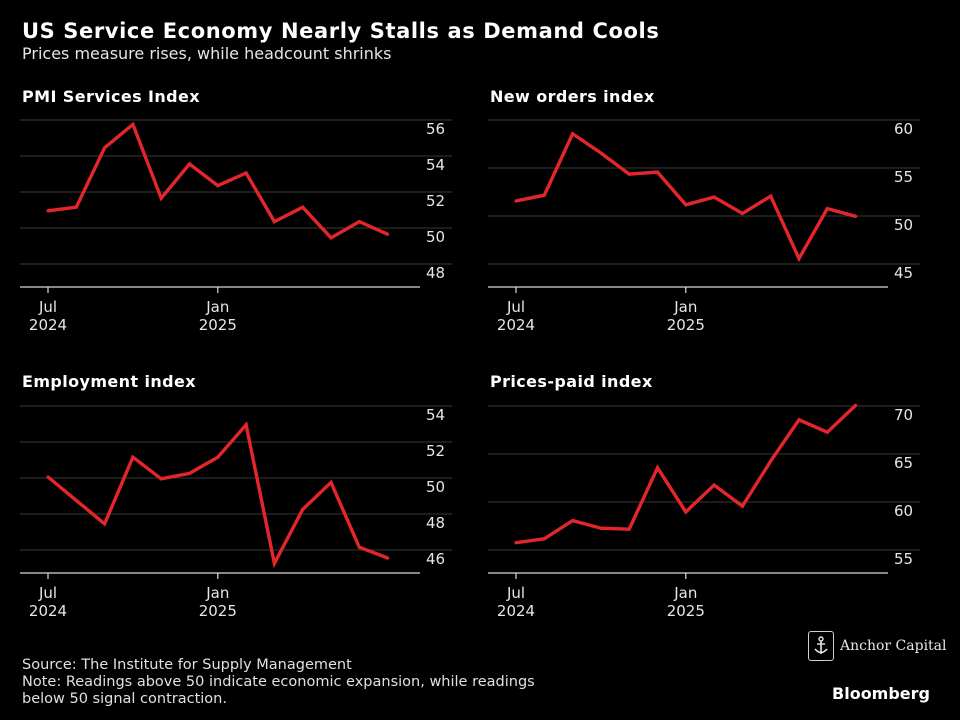  Describe the element at coordinates (111, 96) in the screenshot. I see `panel-title-pmi: PMI Services Index` at that location.